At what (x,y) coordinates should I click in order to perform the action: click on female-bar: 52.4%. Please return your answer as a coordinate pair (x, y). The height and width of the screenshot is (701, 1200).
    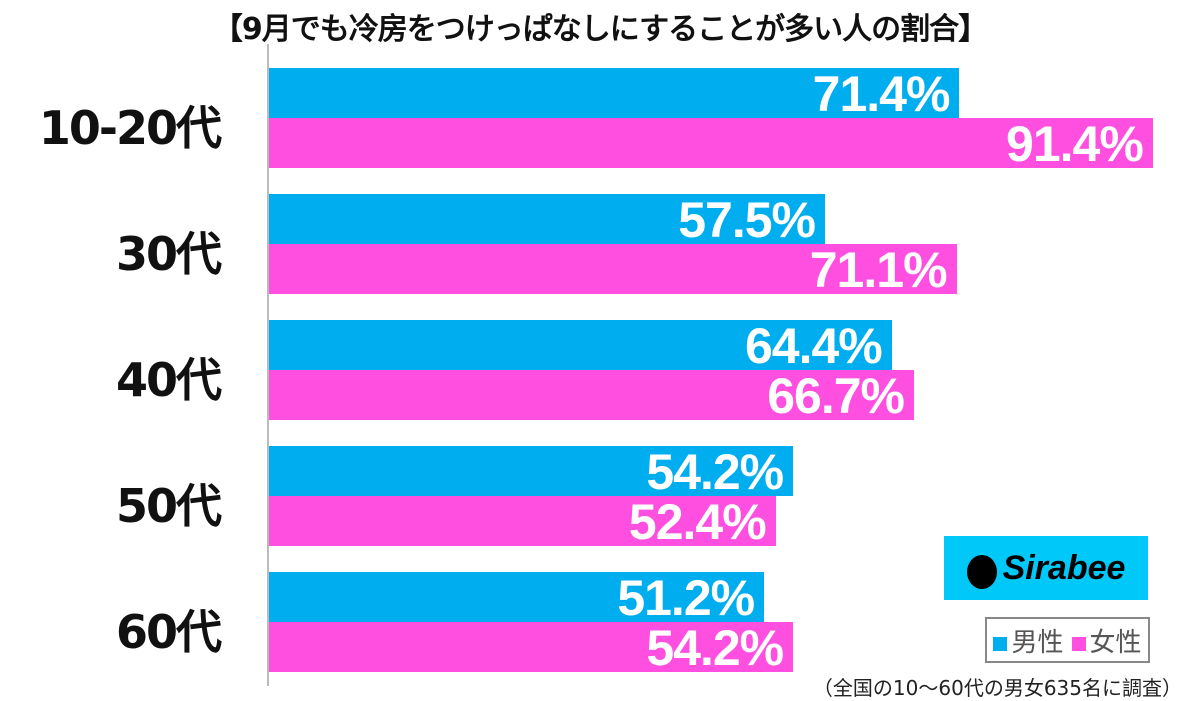
    Looking at the image, I should click on (522, 522).